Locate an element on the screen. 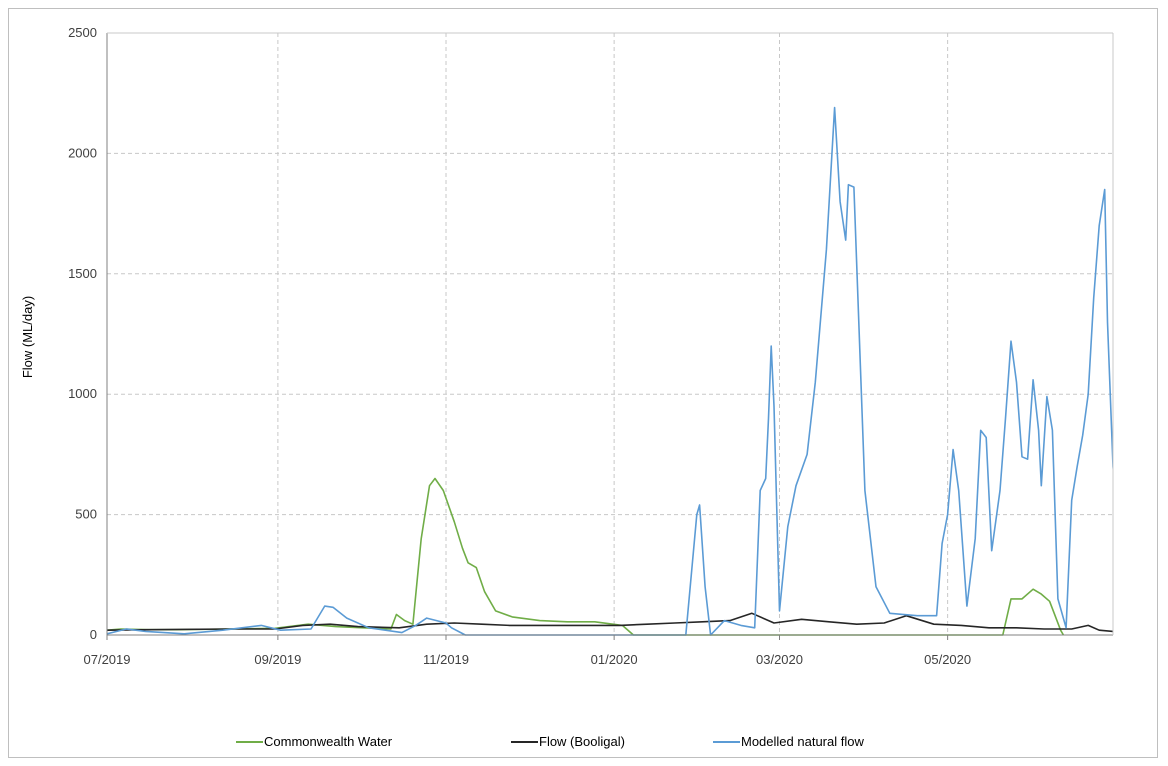 This screenshot has width=1168, height=766. x-tick-label: 05/2020 is located at coordinates (947, 659).